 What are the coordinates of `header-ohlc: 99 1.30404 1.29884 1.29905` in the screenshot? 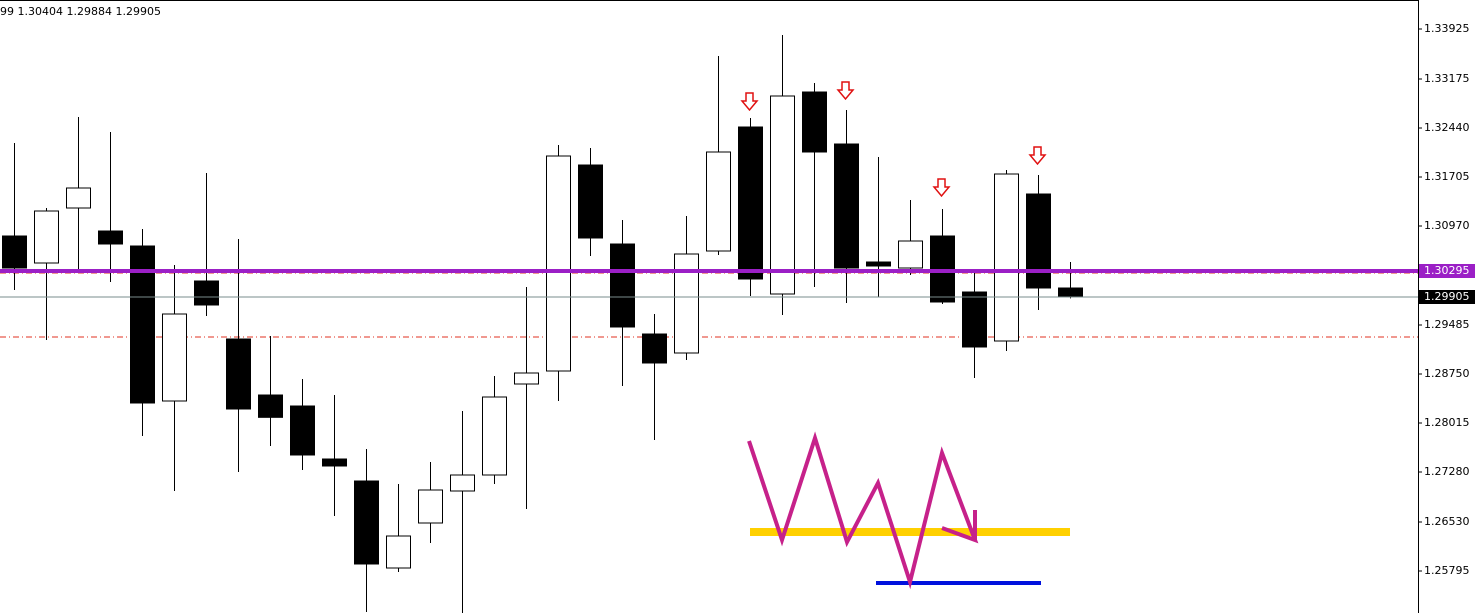 It's located at (80, 11).